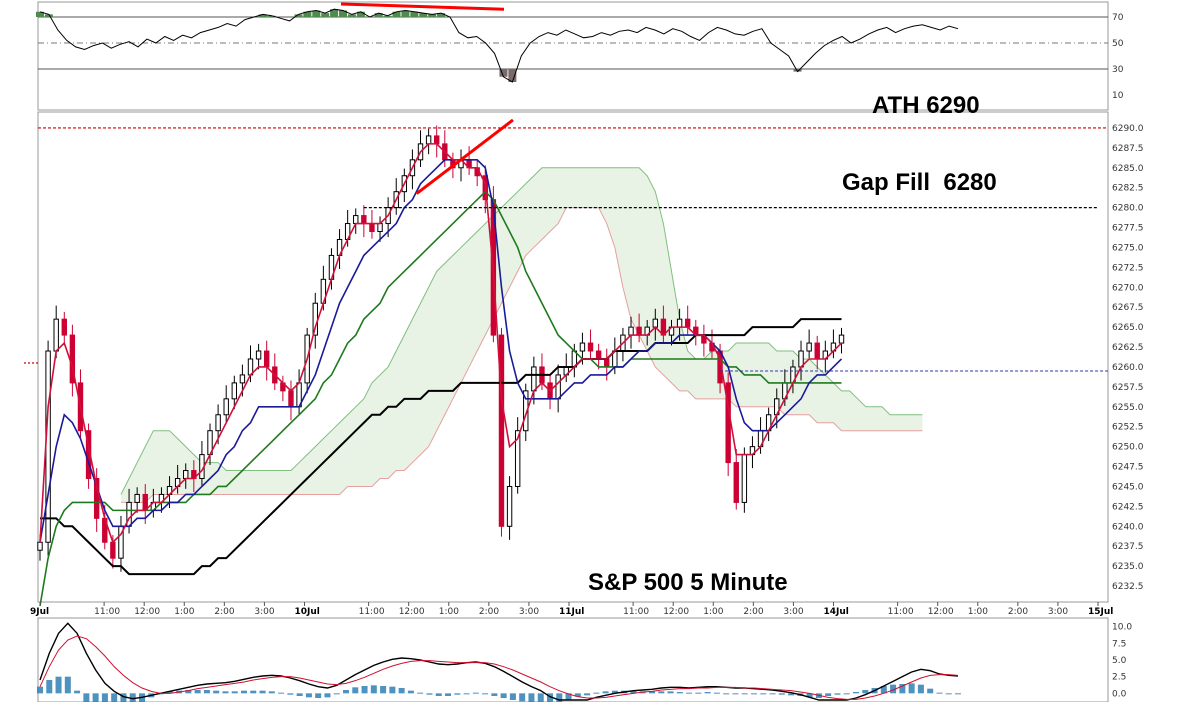 The height and width of the screenshot is (702, 1200). What do you see at coordinates (1122, 628) in the screenshot?
I see `macd-tick-label: 10.0` at bounding box center [1122, 628].